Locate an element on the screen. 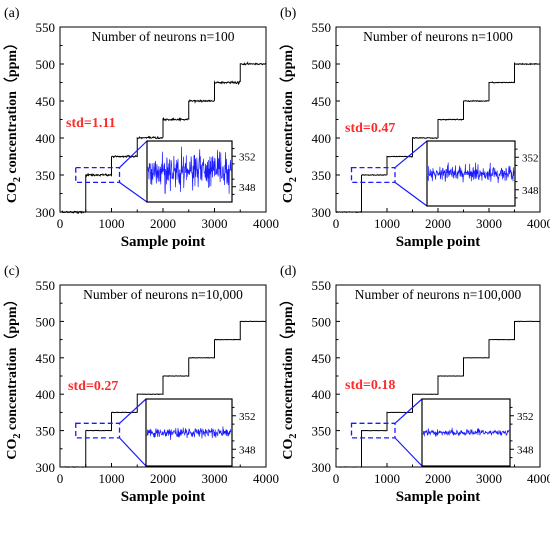 This screenshot has width=550, height=534. panel-label: (a) is located at coordinates (12, 13).